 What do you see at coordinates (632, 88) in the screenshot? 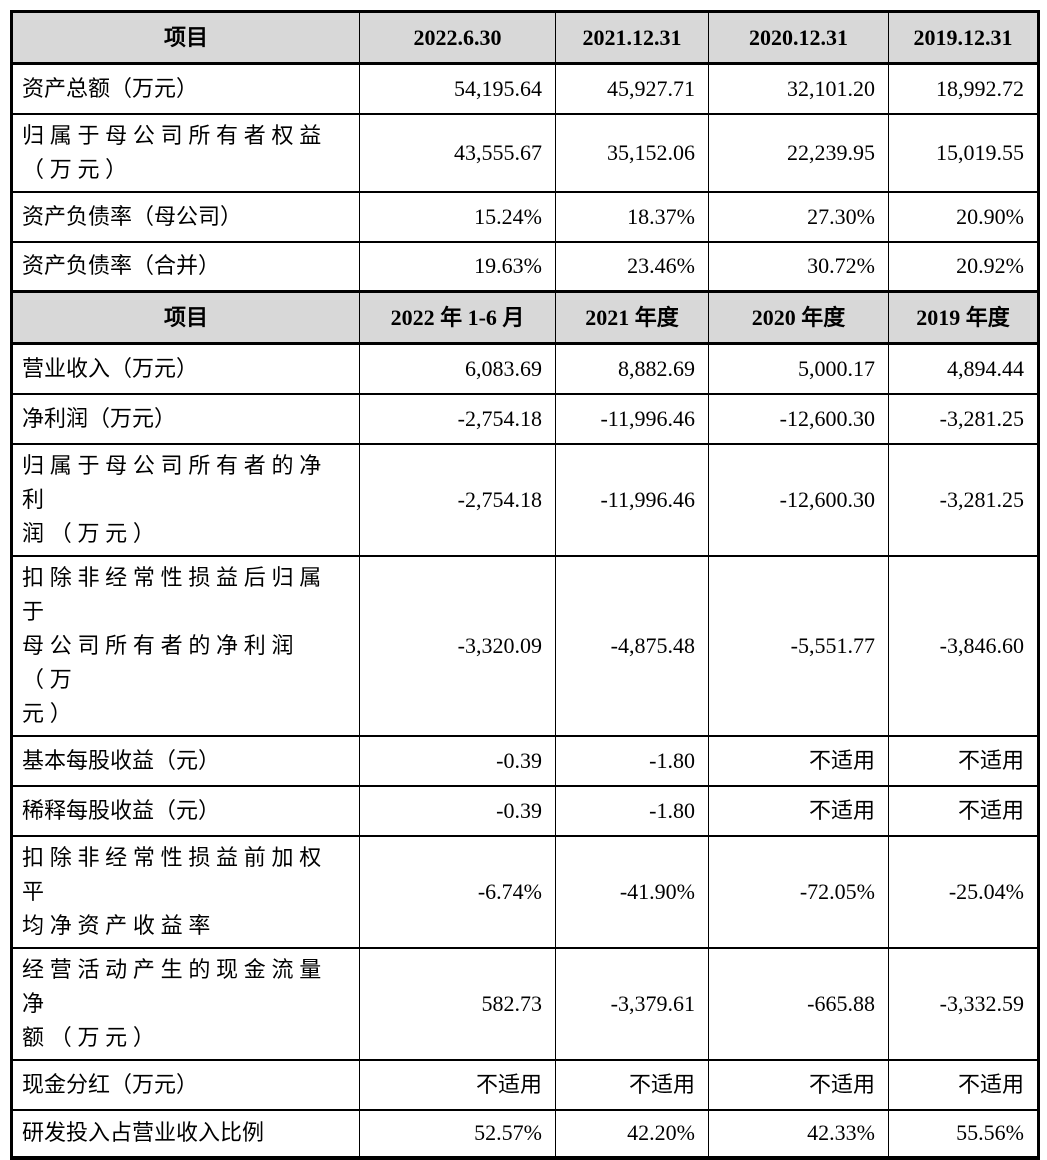
I see `value-cell: 45,927.71` at bounding box center [632, 88].